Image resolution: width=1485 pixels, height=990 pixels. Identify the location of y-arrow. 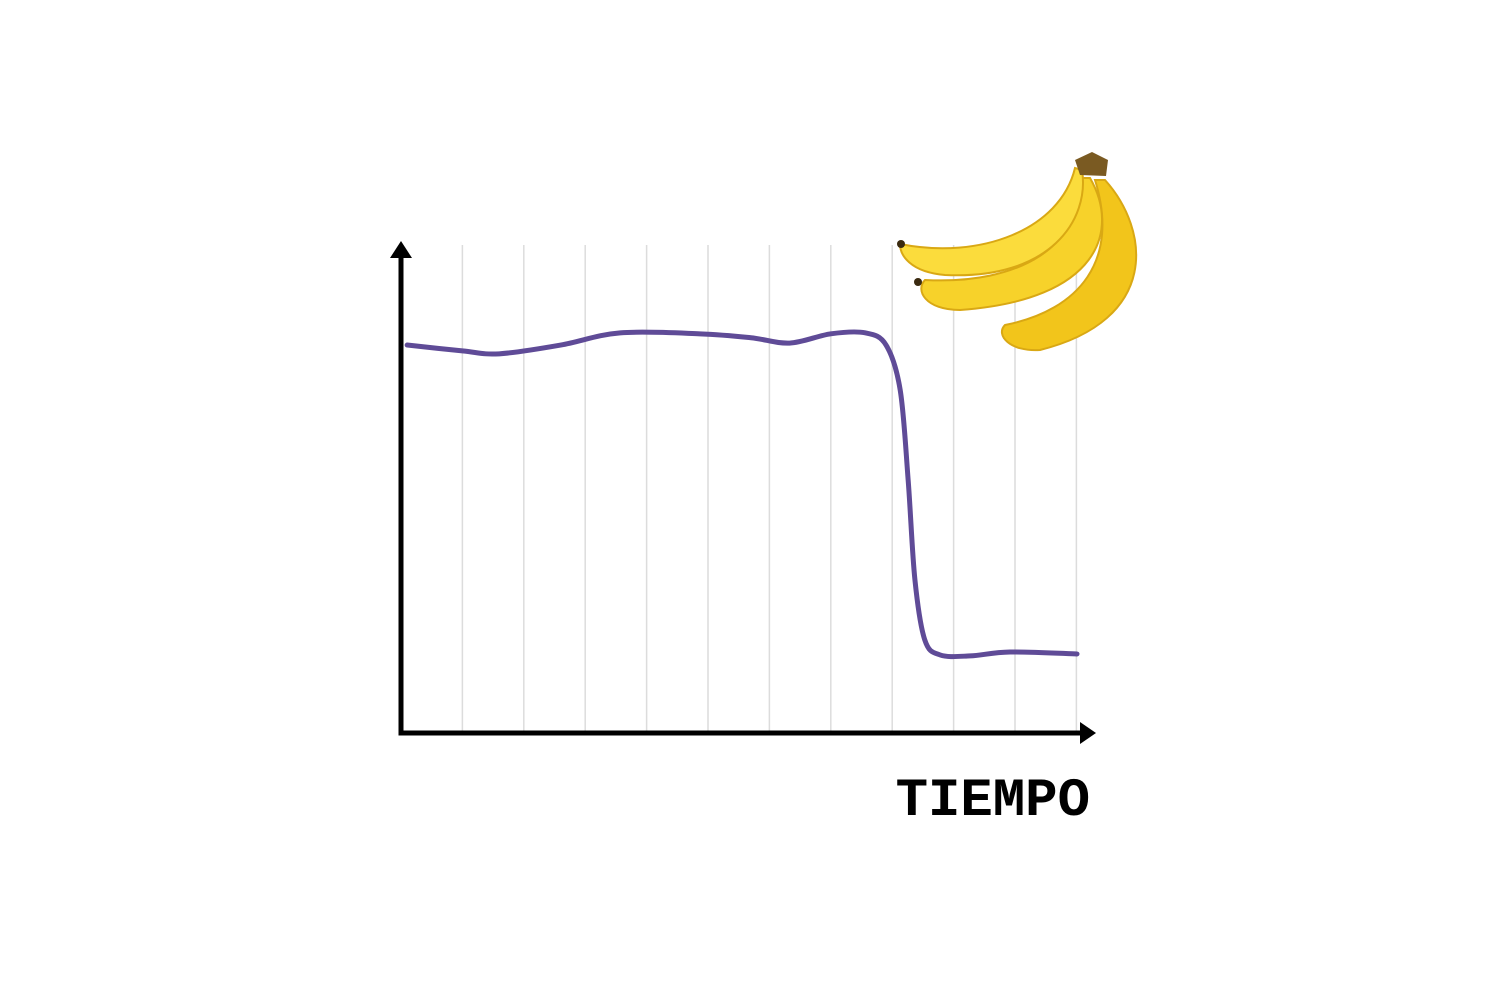
(401, 249).